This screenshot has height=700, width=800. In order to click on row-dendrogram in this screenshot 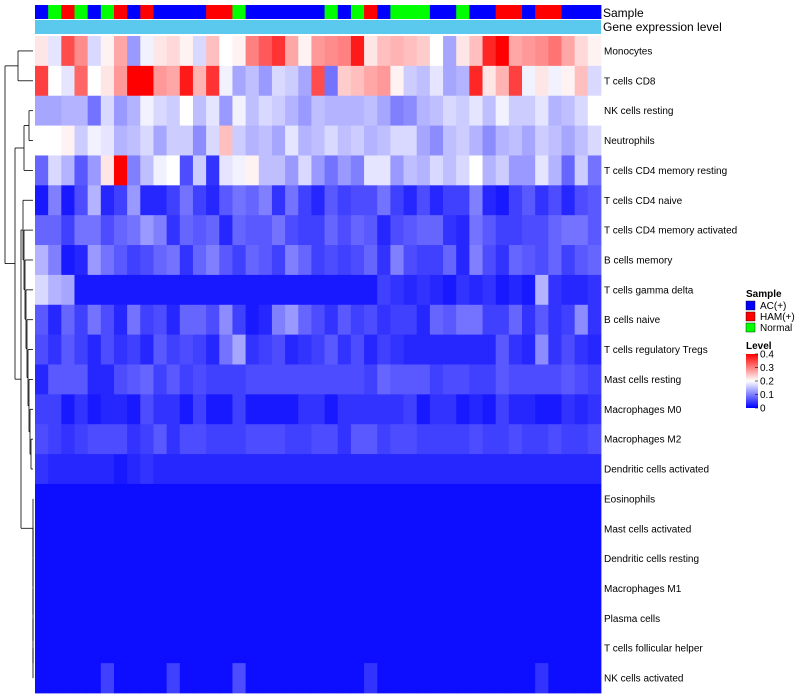, I will do `click(19, 364)`.